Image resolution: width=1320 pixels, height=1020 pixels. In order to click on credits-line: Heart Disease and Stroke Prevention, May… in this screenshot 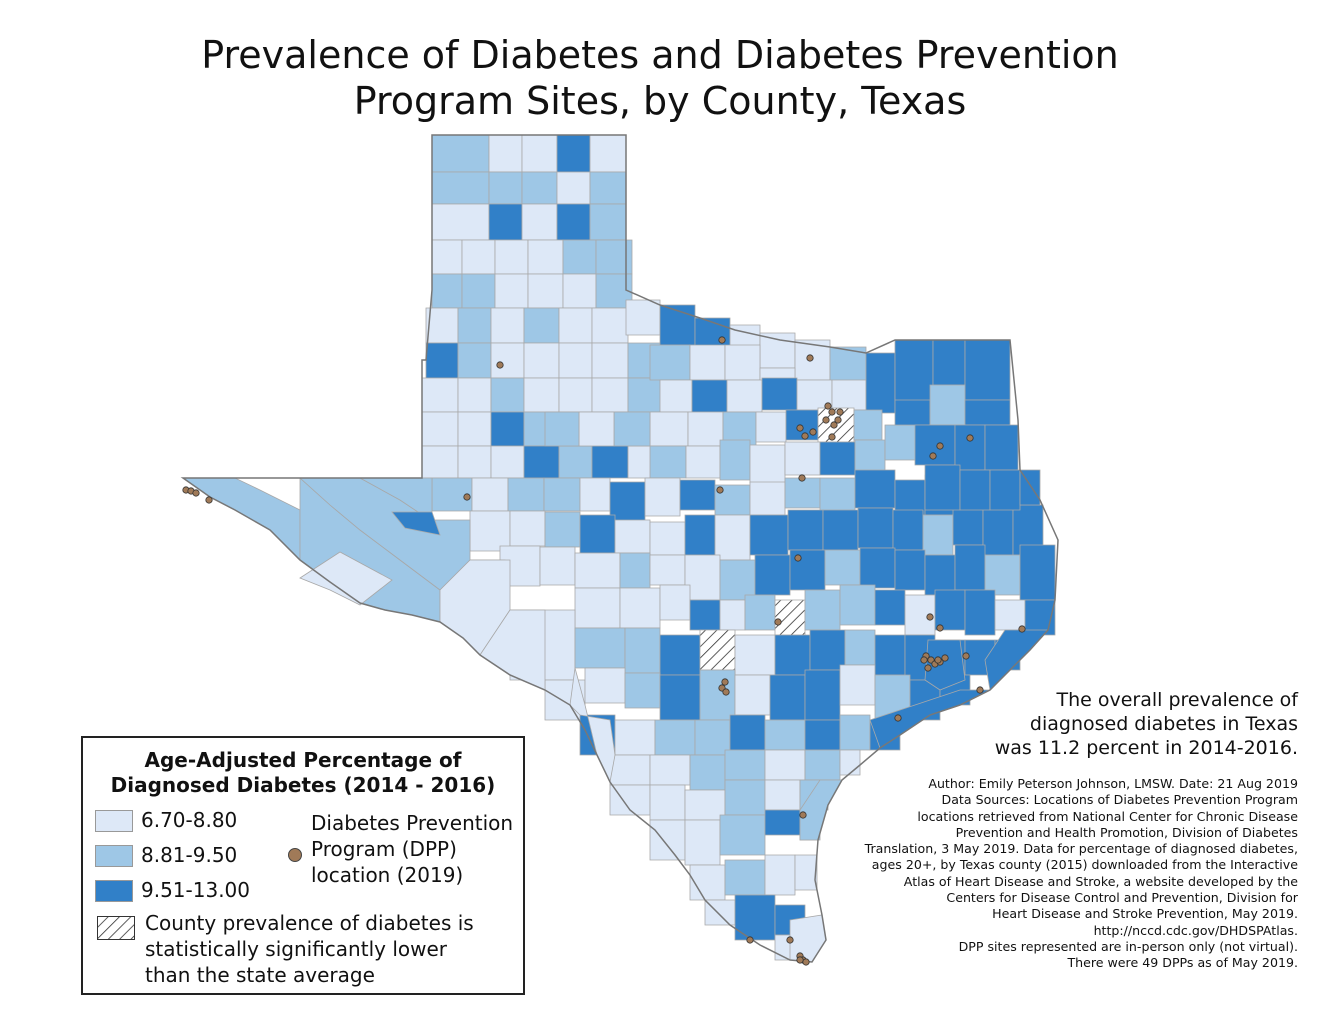, I will do `click(1145, 914)`.